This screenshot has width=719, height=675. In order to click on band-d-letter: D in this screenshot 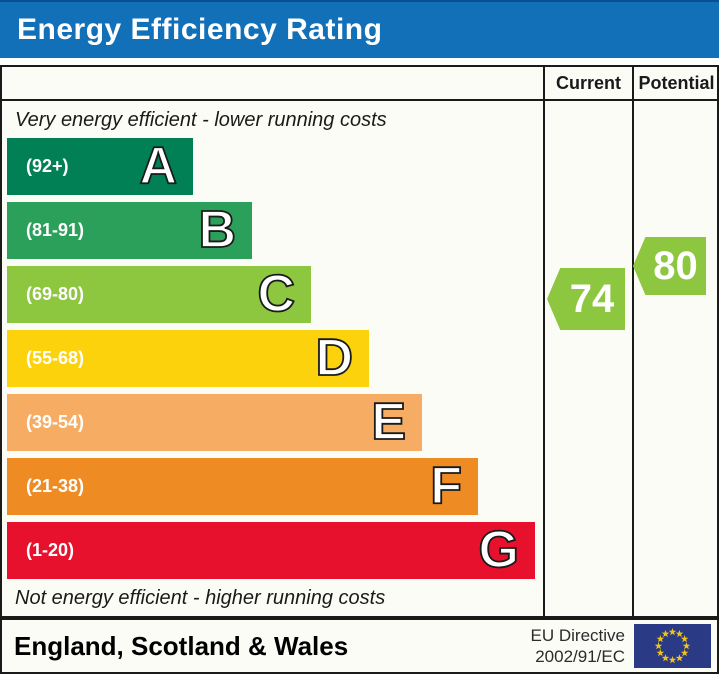, I will do `click(334, 358)`.